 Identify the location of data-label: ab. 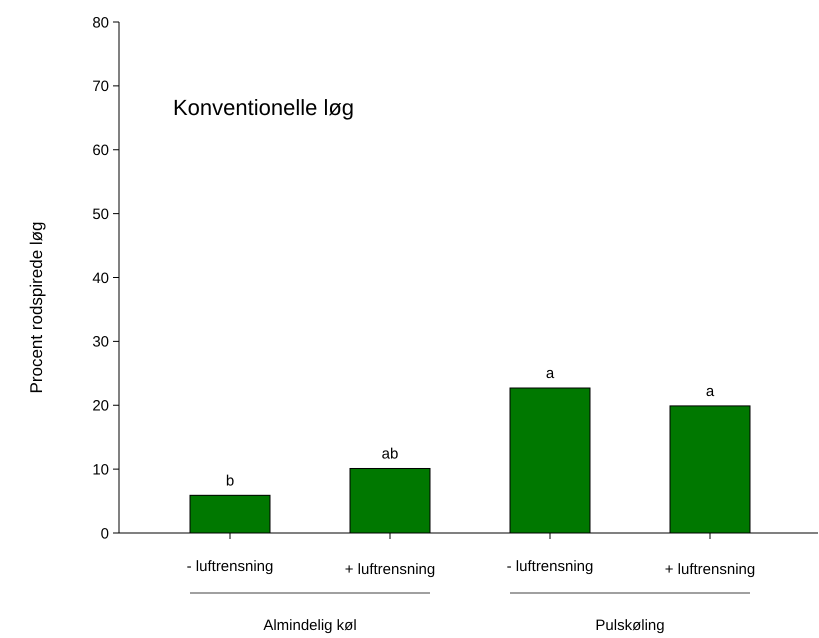
(390, 453).